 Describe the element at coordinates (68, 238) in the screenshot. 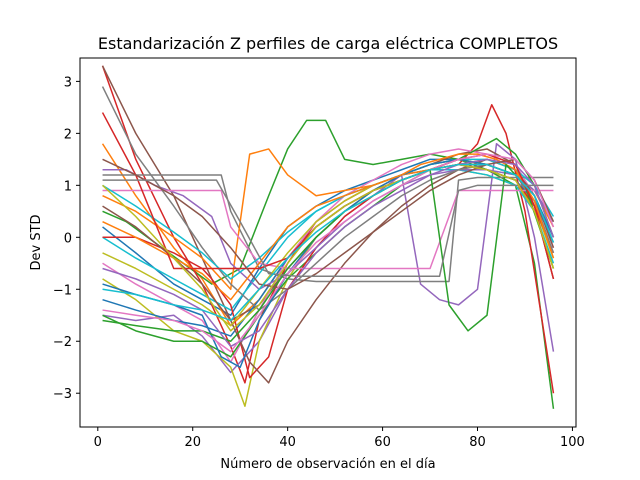

I see `y-tick-label: 0` at that location.